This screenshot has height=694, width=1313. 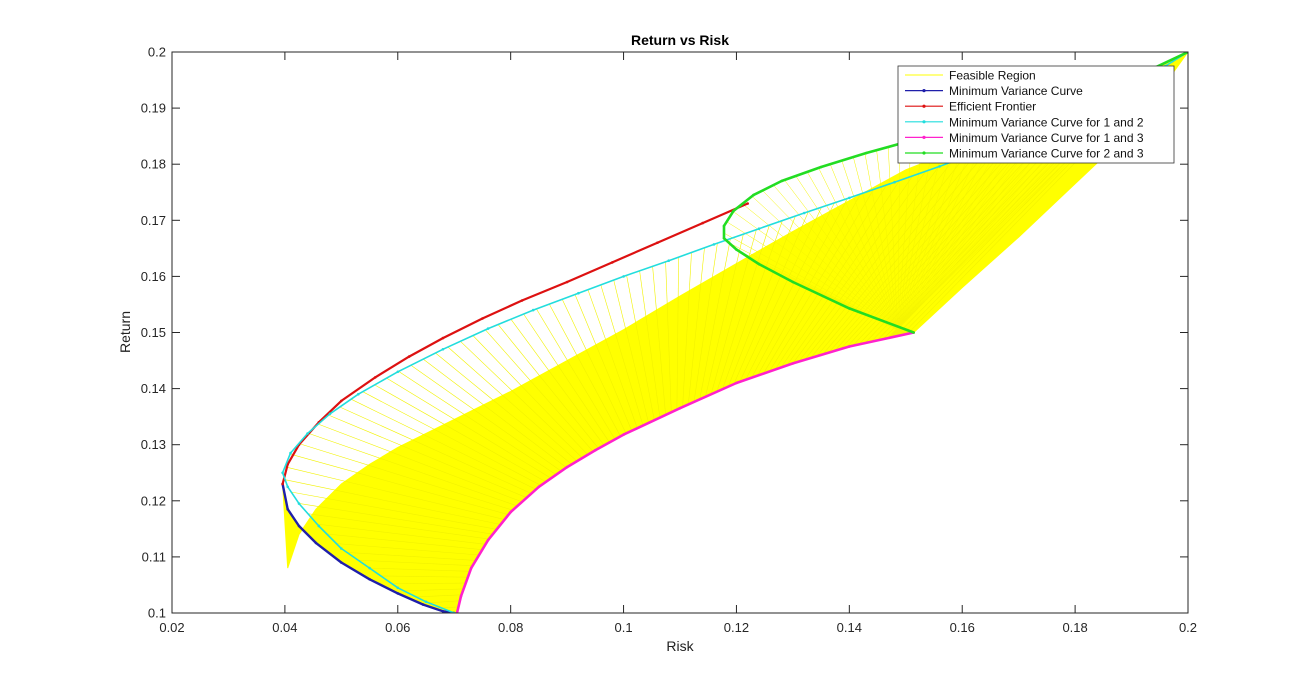 I want to click on y-tick-label: 0.11, so click(x=154, y=556).